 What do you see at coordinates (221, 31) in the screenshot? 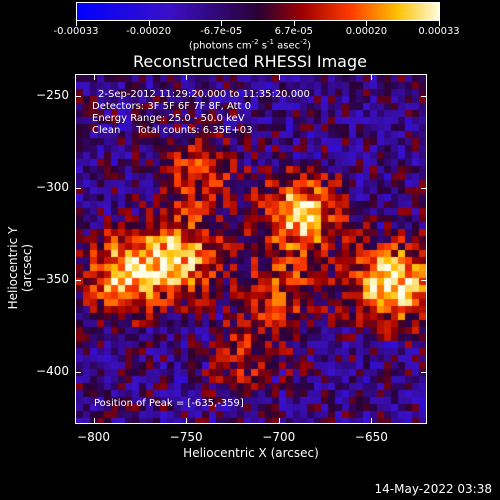
I see `colorbar-tick-label: -6.7e-05` at bounding box center [221, 31].